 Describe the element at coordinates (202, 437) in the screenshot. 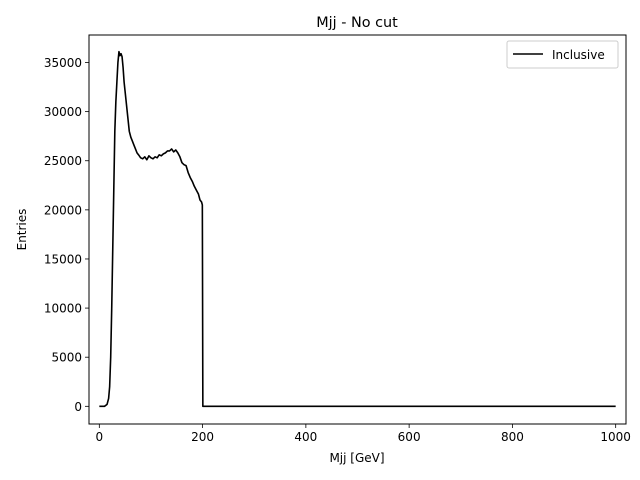

I see `x-tick-label: 200` at that location.